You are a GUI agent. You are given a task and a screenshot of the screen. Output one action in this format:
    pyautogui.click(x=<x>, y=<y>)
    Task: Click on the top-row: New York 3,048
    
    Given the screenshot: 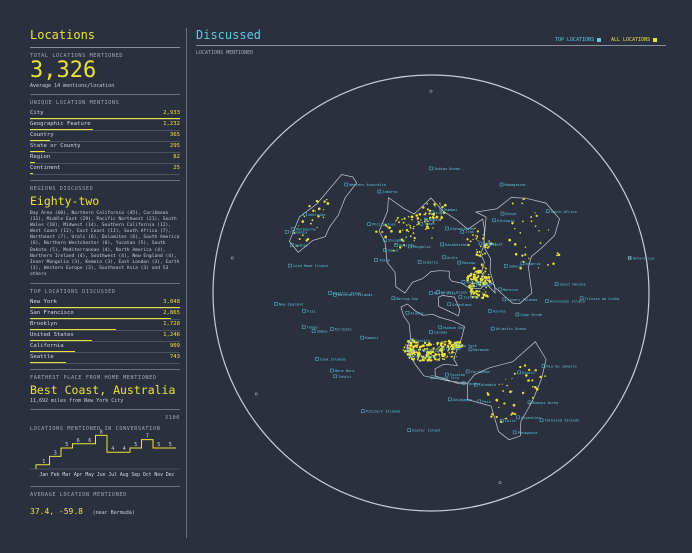 What is the action you would take?
    pyautogui.click(x=105, y=304)
    